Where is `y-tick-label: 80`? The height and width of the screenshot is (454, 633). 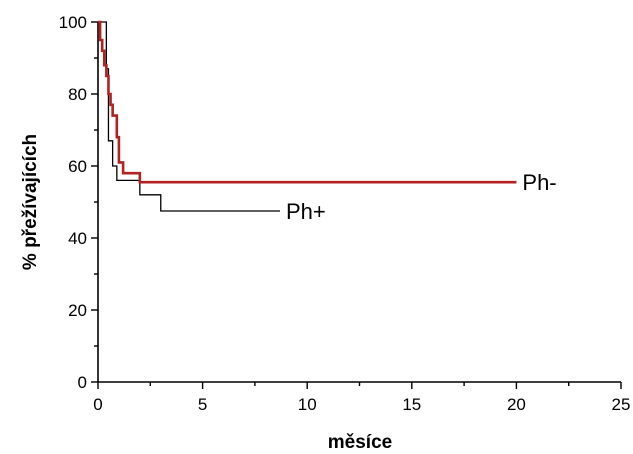
y-tick-label: 80 is located at coordinates (77, 94).